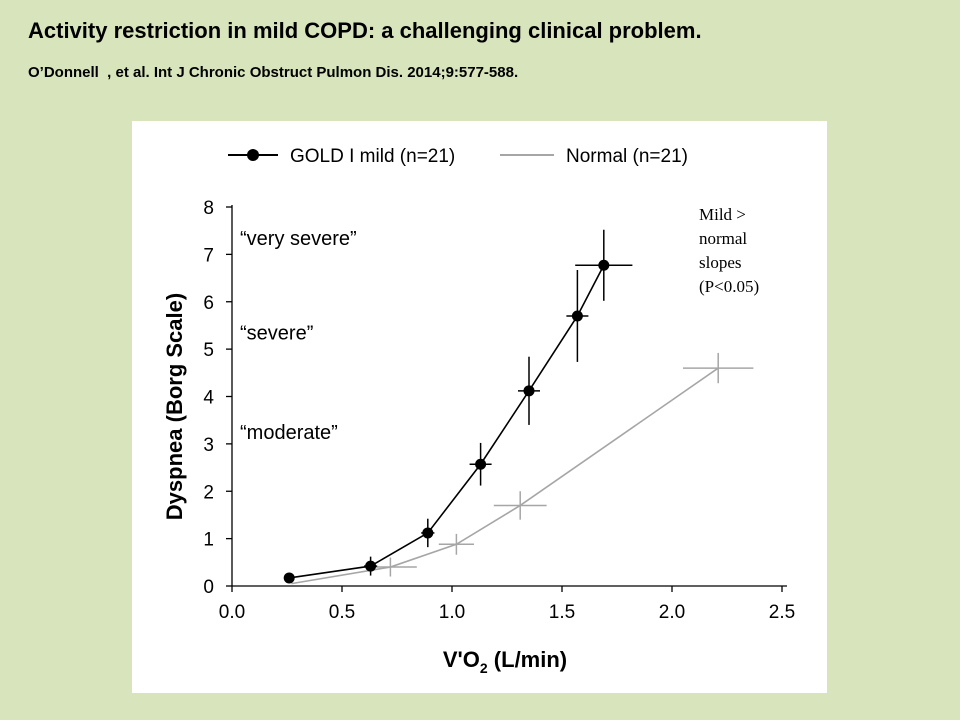  Describe the element at coordinates (174, 406) in the screenshot. I see `y-axis-label: Dyspnea (Borg Scale)` at that location.